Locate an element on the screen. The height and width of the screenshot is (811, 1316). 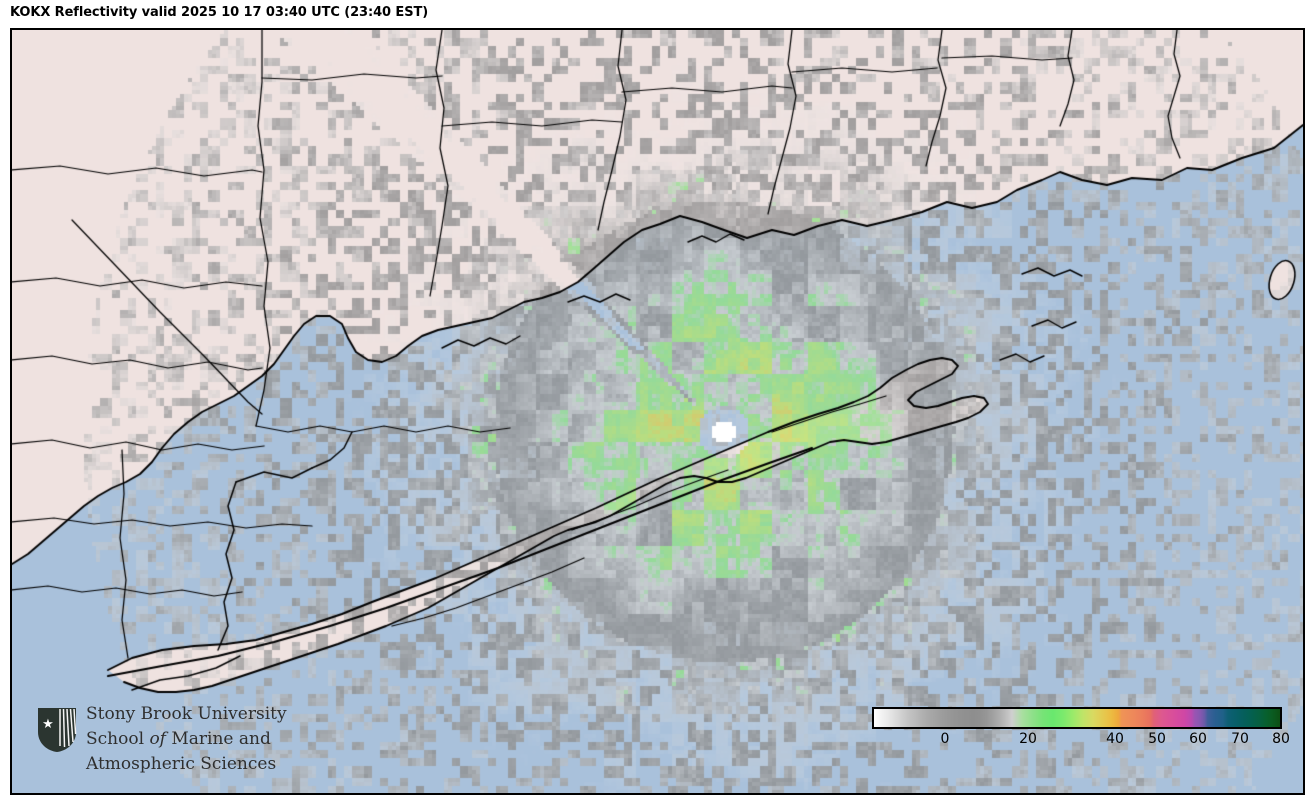
shield-icon: ★ is located at coordinates (57, 730).